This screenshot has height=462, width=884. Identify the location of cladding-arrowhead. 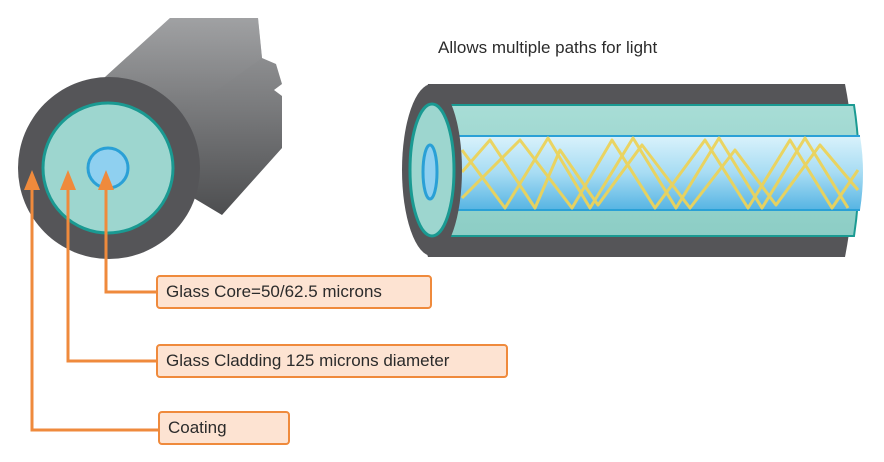
(68, 180).